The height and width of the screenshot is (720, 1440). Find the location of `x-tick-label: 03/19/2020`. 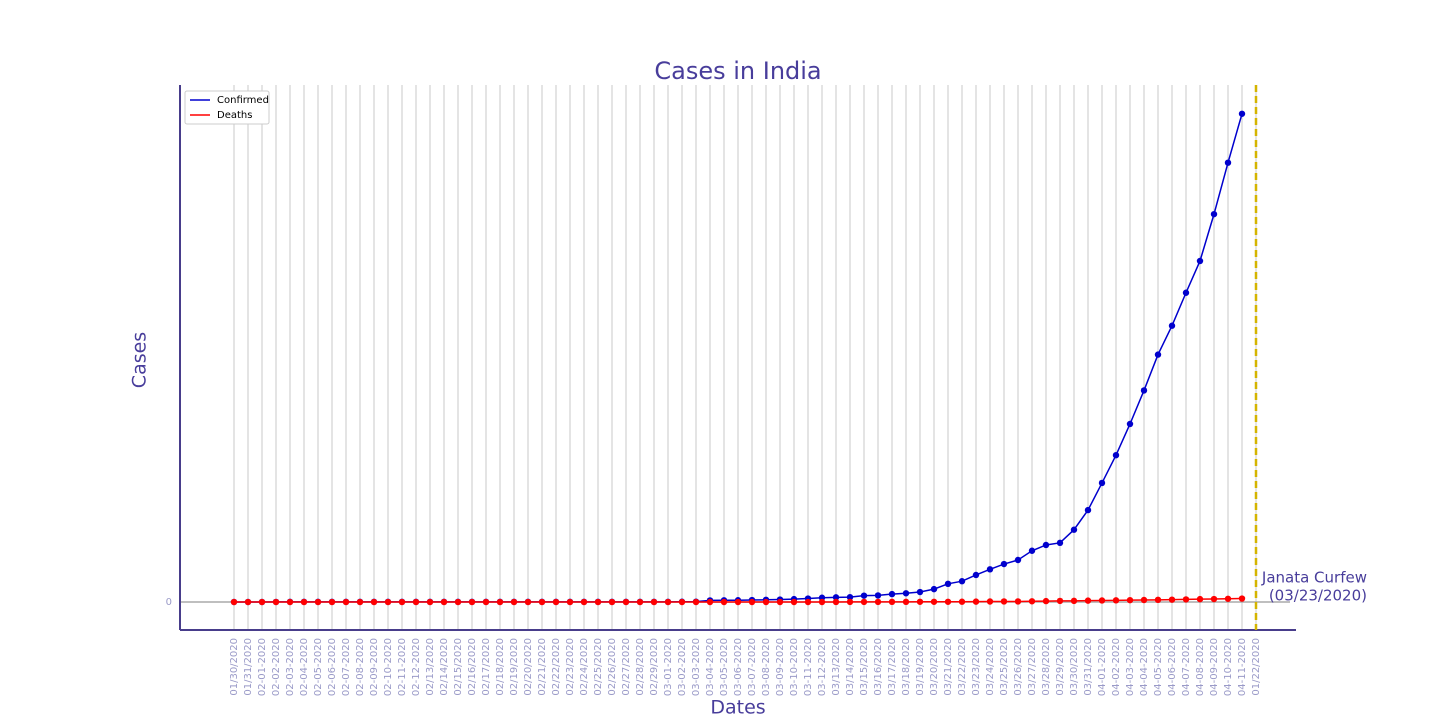

x-tick-label: 03/19/2020 is located at coordinates (920, 667).